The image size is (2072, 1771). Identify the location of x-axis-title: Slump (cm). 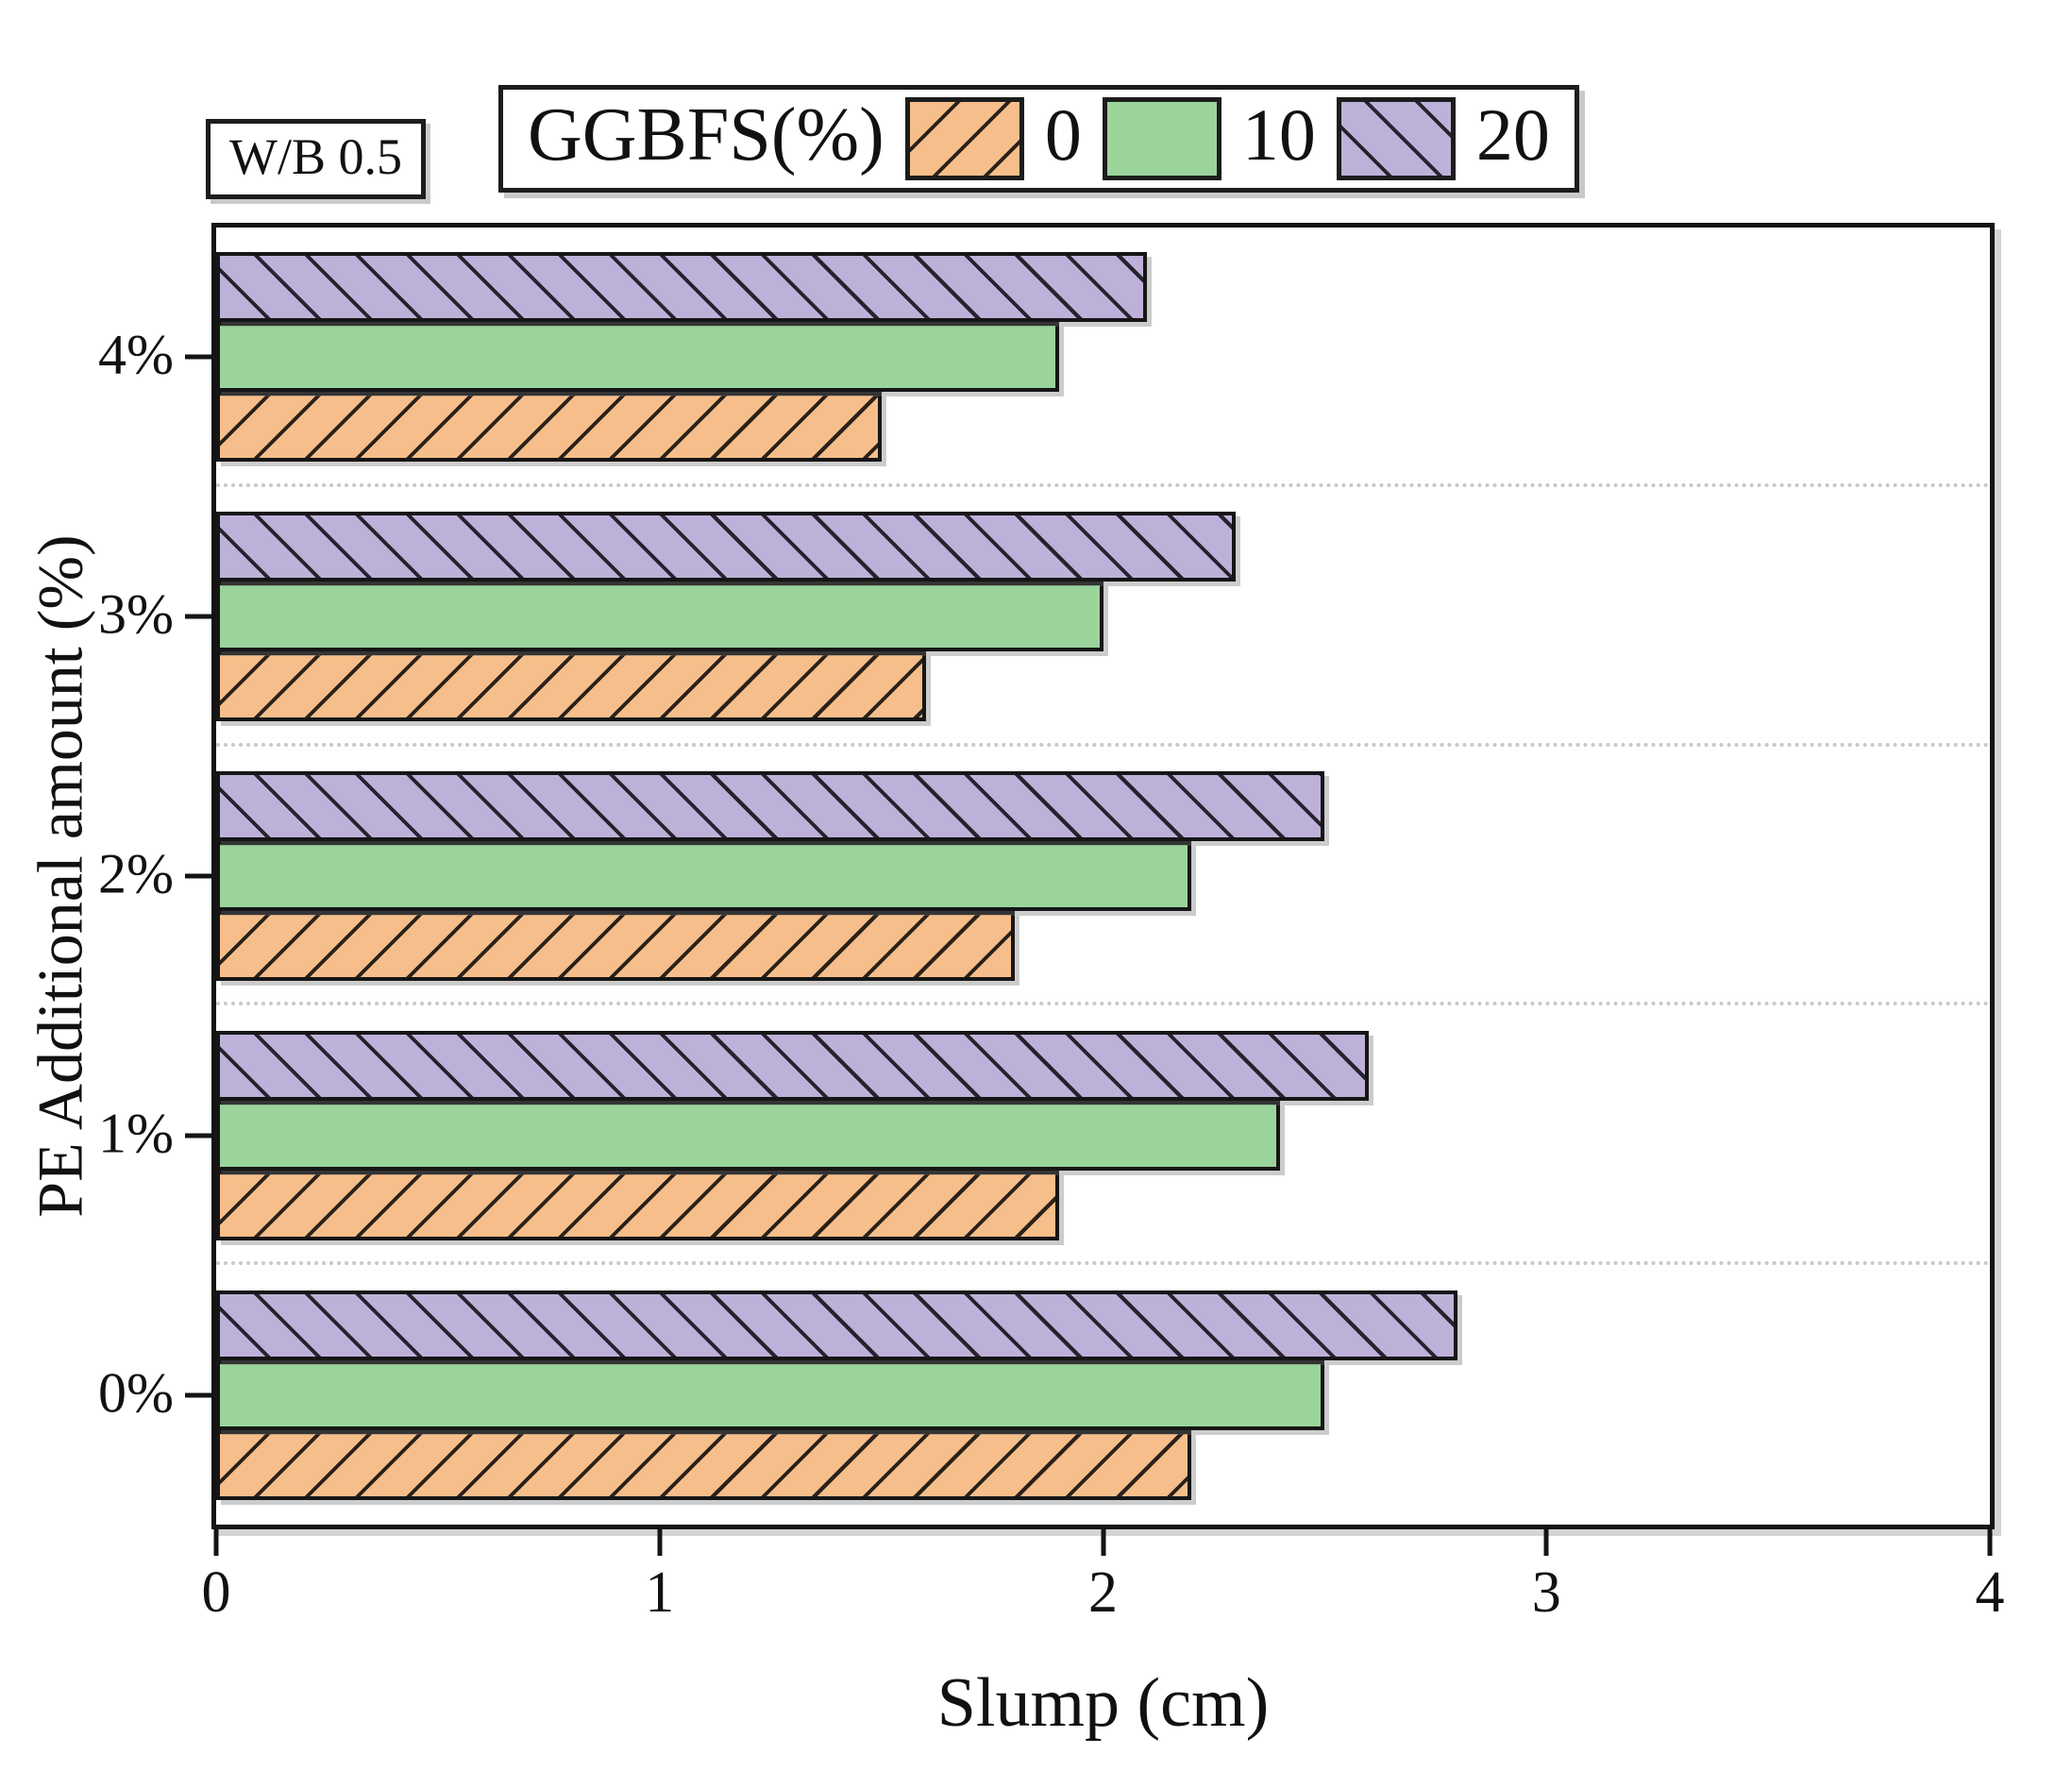
(1103, 1703).